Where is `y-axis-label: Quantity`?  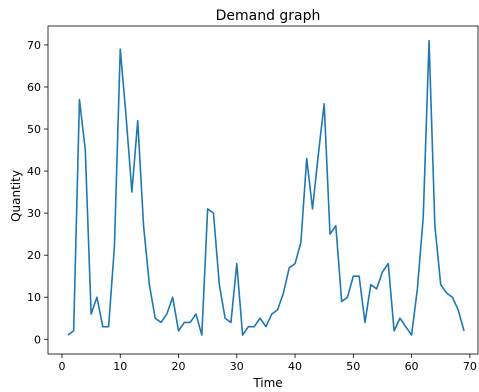
y-axis-label: Quantity is located at coordinates (16, 196).